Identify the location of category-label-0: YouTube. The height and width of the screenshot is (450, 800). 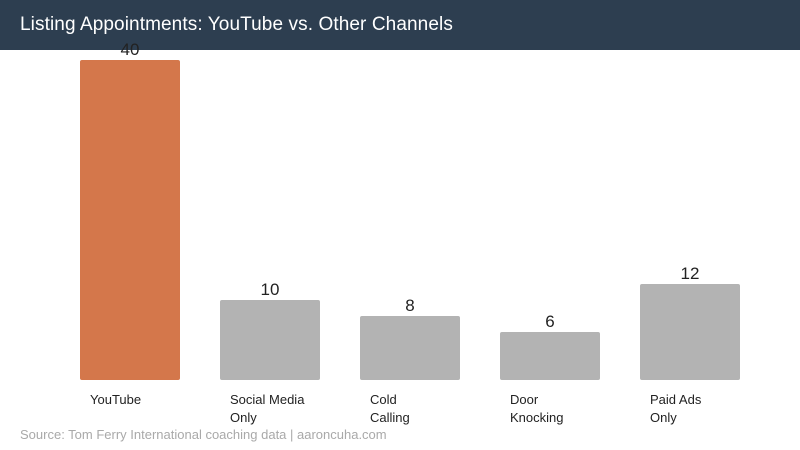
(115, 399).